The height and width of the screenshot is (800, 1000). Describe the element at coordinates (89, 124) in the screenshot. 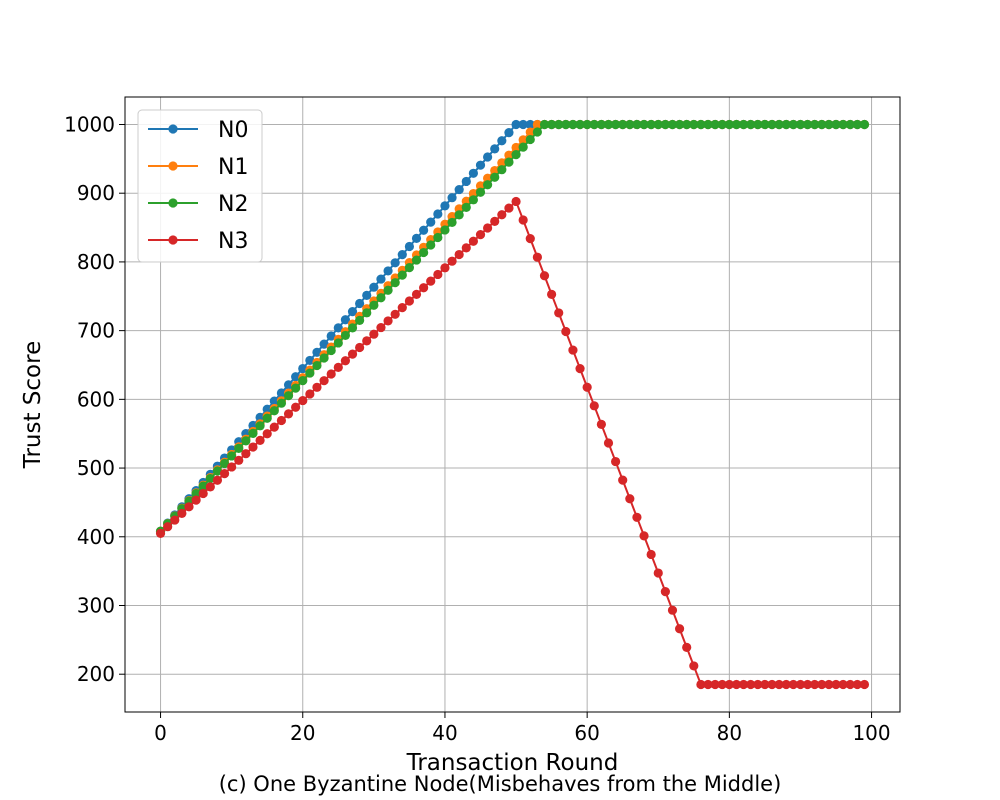

I see `y-tick-label: 1000` at that location.